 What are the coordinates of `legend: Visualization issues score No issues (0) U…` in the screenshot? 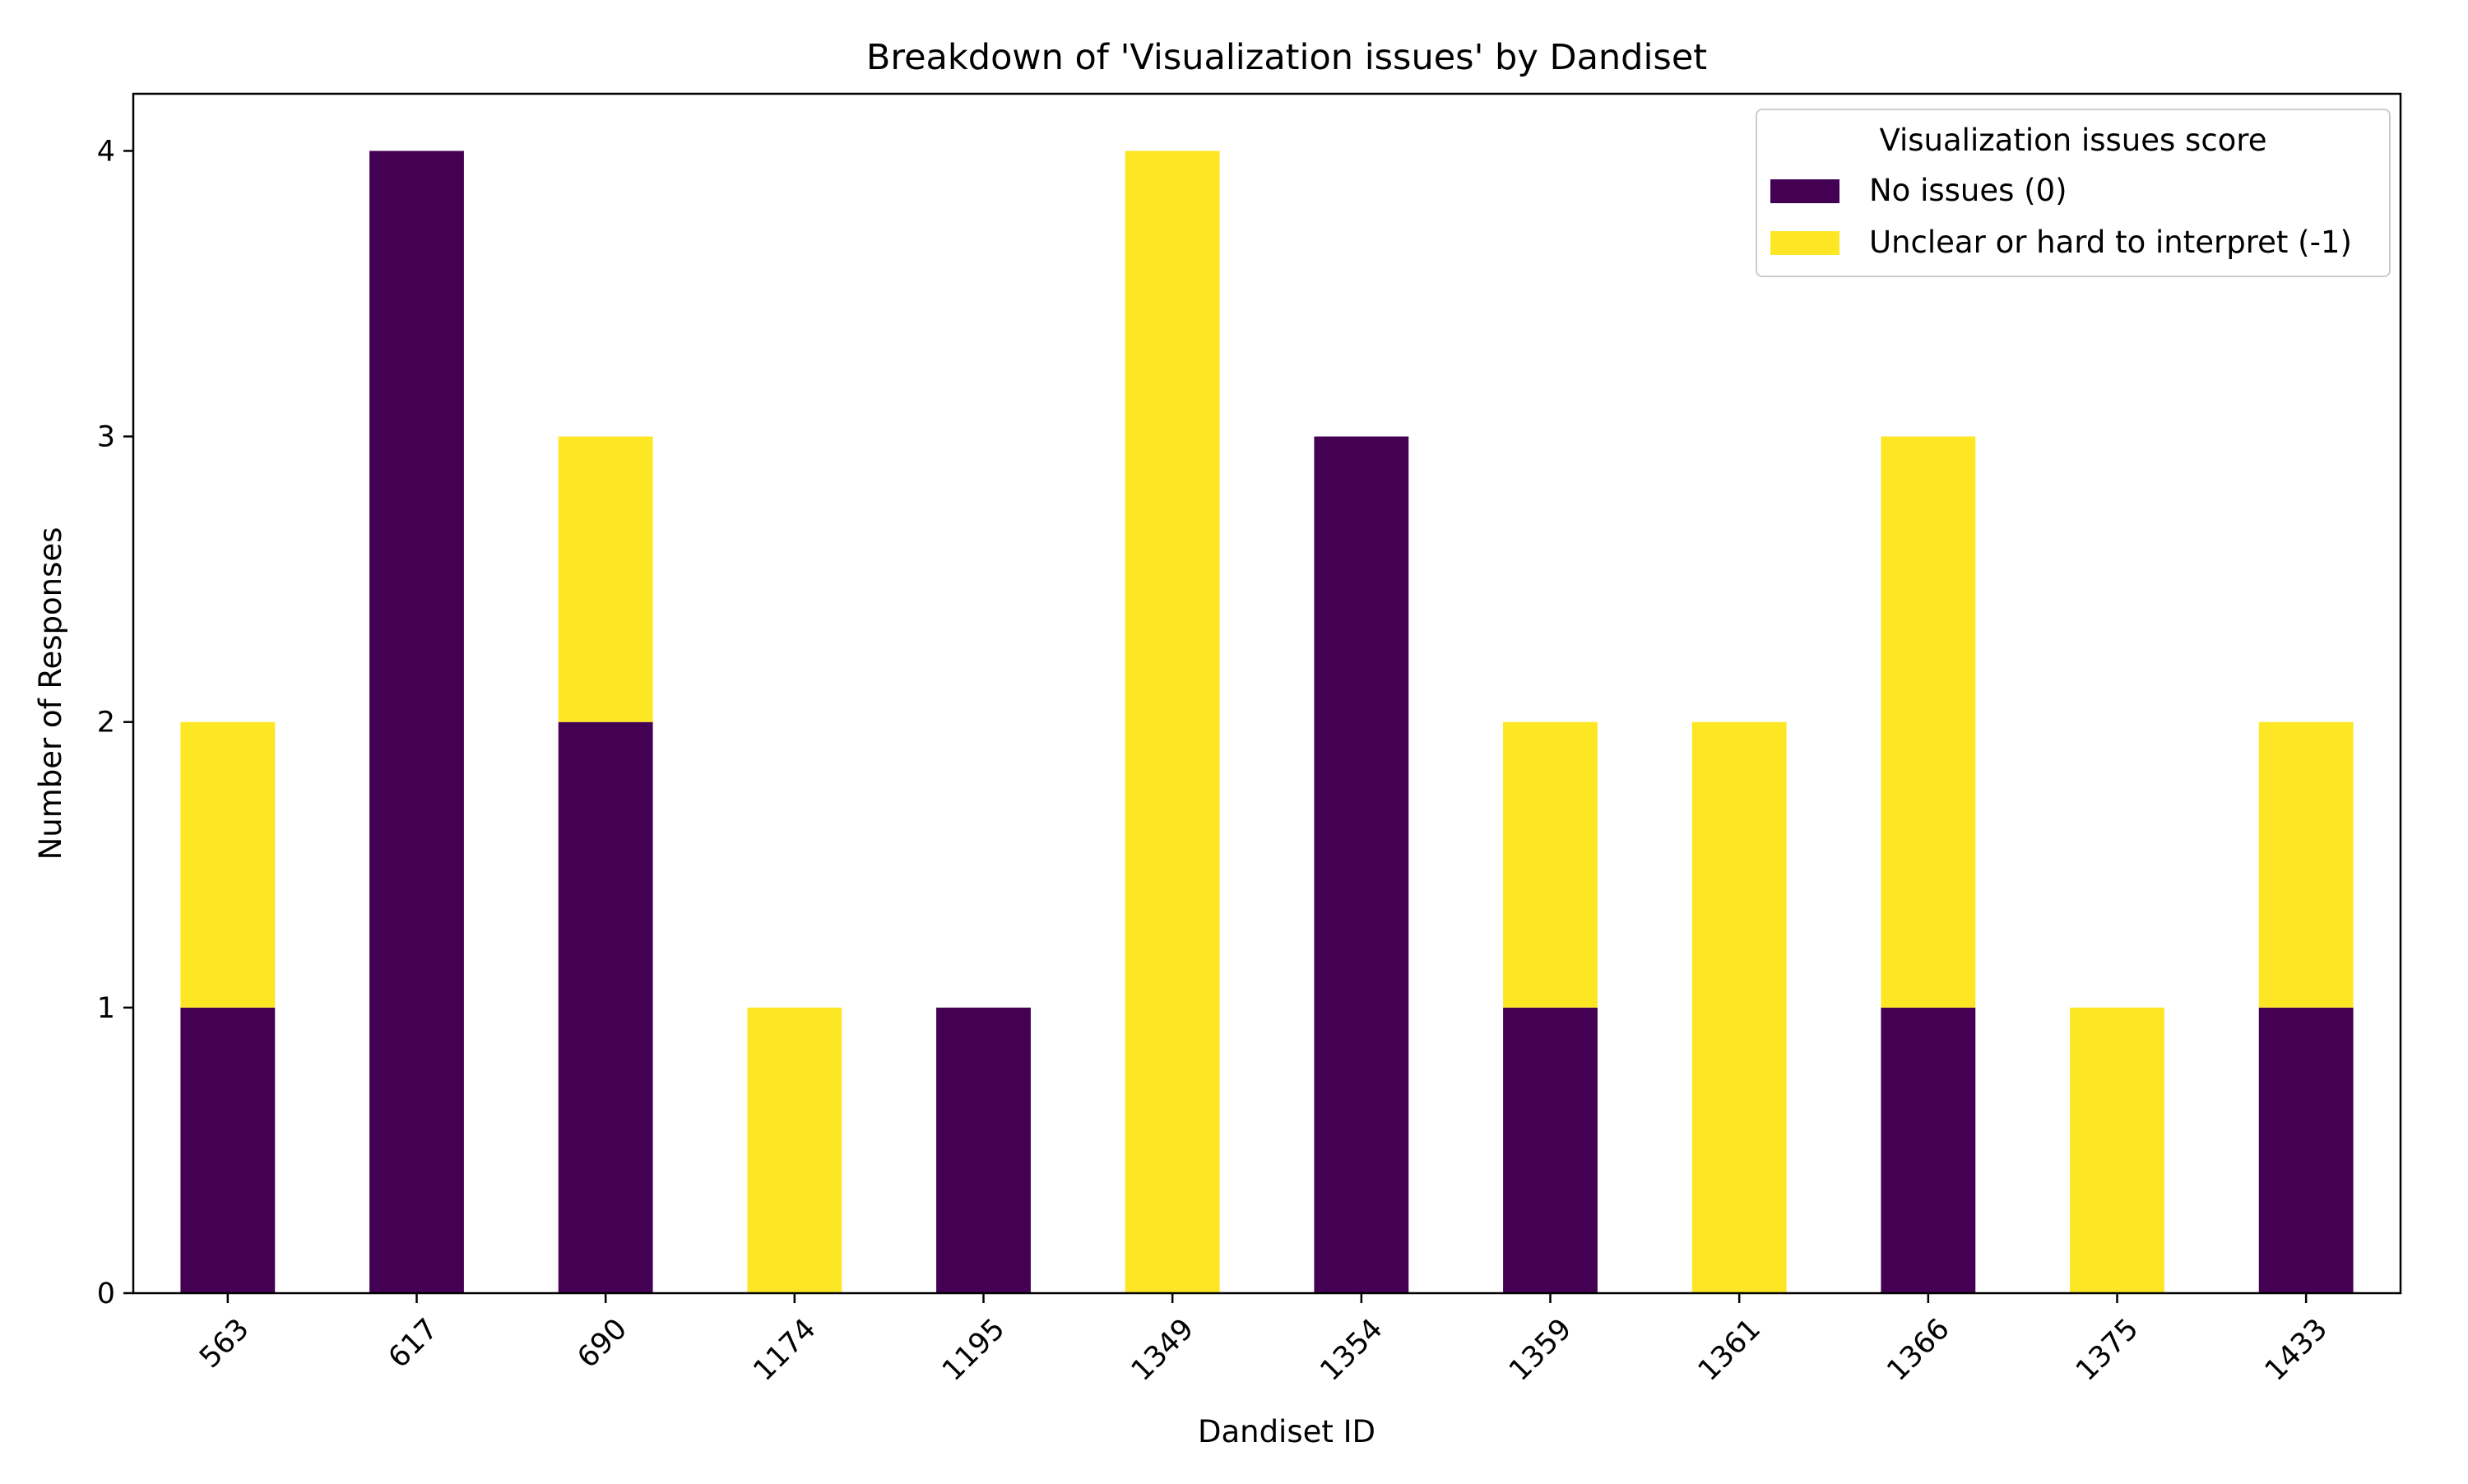 It's located at (2073, 193).